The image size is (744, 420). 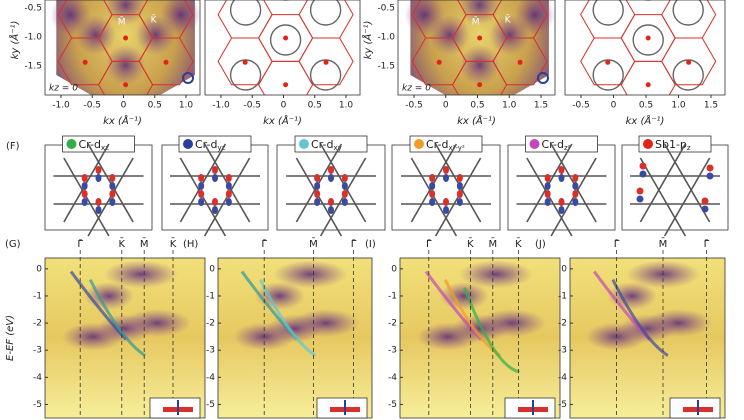 I want to click on band-panel: Γ̄ K̄ M̄ K̄ 0 -1 -2 -3 -4 -5 (G), so click(x=105, y=328).